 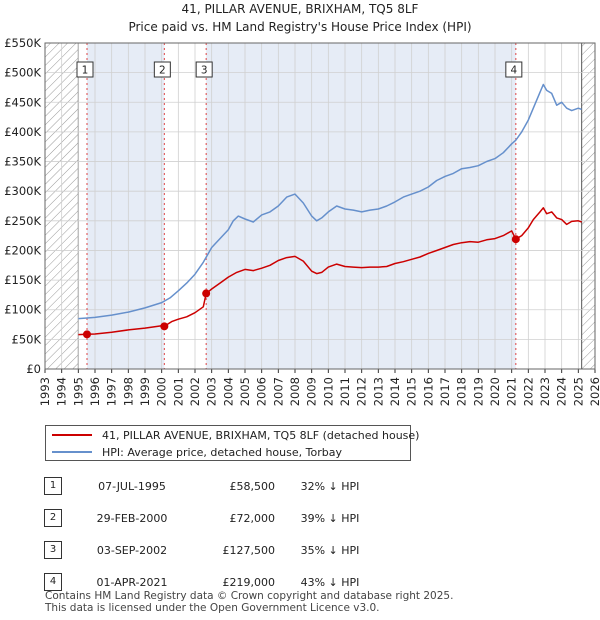 What do you see at coordinates (132, 550) in the screenshot?
I see `sale-date: 03-SEP-2002` at bounding box center [132, 550].